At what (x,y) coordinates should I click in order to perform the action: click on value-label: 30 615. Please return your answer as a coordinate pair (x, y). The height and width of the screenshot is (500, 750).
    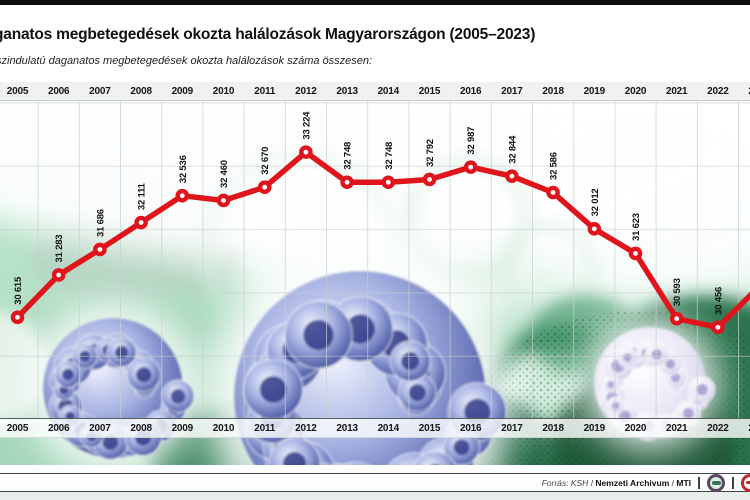
    Looking at the image, I should click on (18, 290).